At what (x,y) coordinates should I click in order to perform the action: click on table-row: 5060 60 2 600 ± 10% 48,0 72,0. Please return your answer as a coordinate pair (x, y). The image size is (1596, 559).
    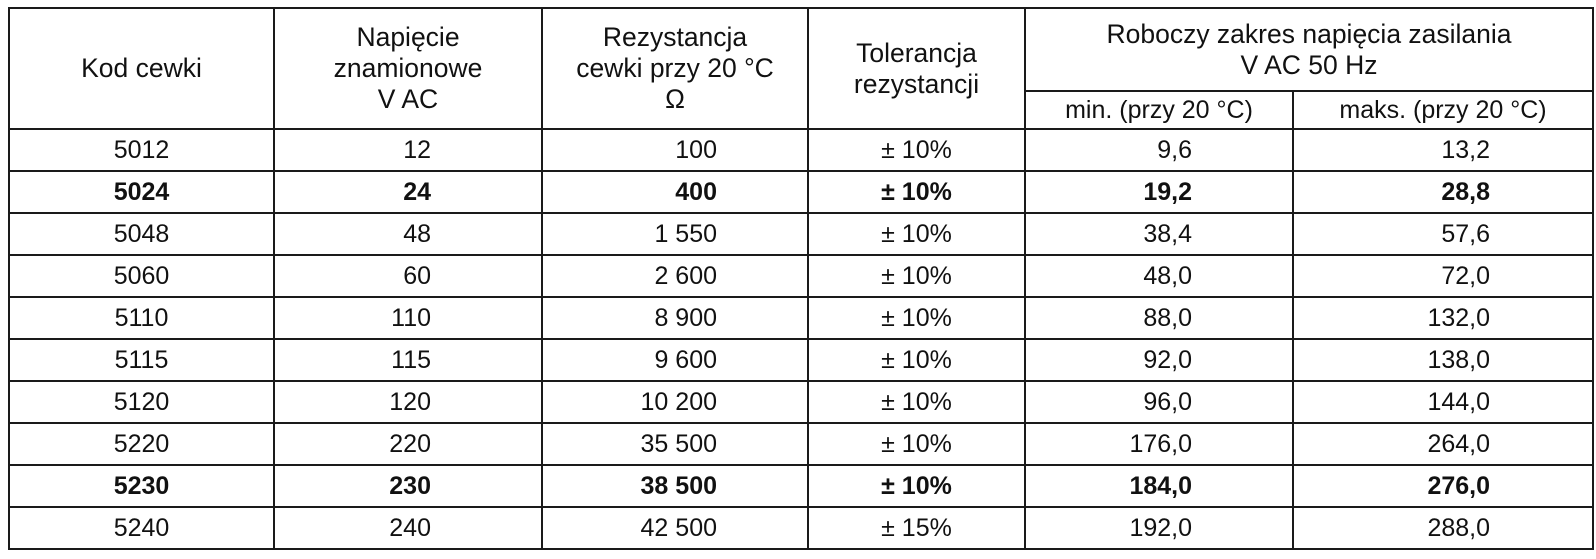
    Looking at the image, I should click on (801, 276).